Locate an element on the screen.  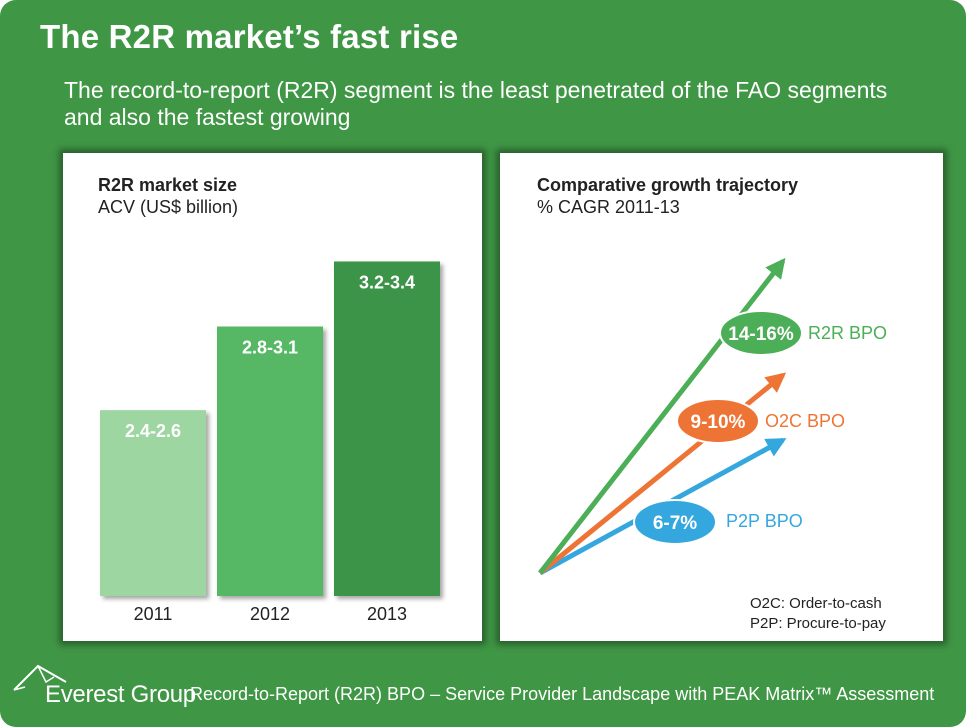
market-size-title: R2R market size is located at coordinates (168, 185).